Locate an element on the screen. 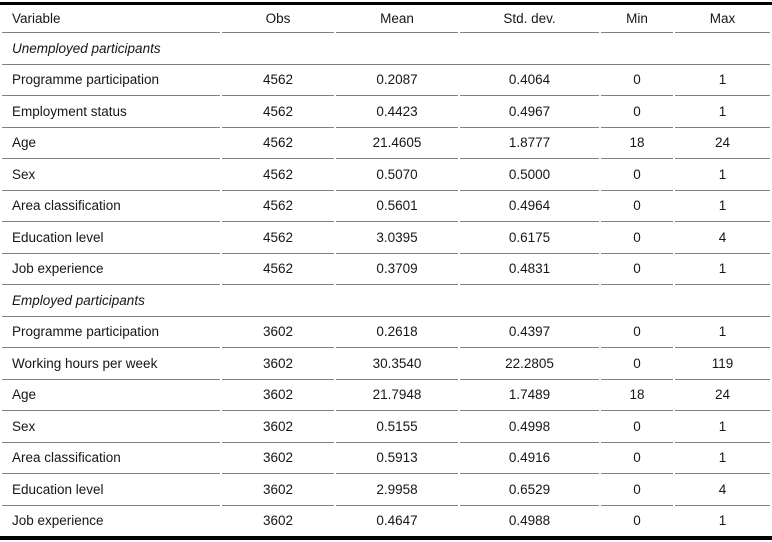 This screenshot has height=542, width=772. cell-mean: 3.0395 is located at coordinates (397, 238).